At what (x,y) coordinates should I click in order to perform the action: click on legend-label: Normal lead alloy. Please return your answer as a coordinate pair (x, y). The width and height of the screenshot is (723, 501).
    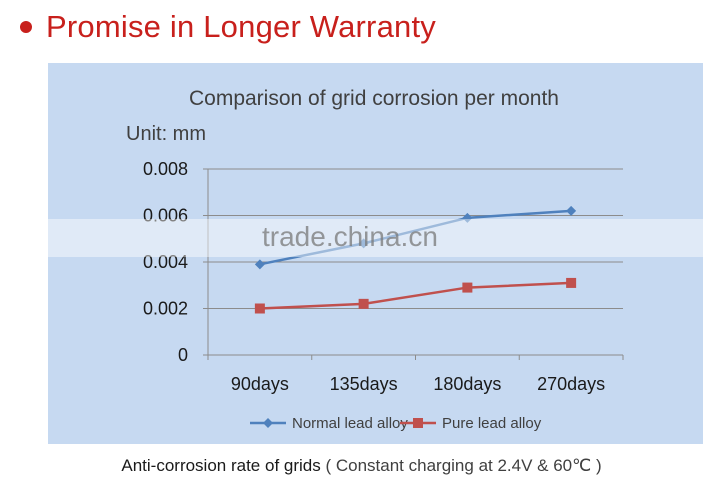
    Looking at the image, I should click on (350, 423).